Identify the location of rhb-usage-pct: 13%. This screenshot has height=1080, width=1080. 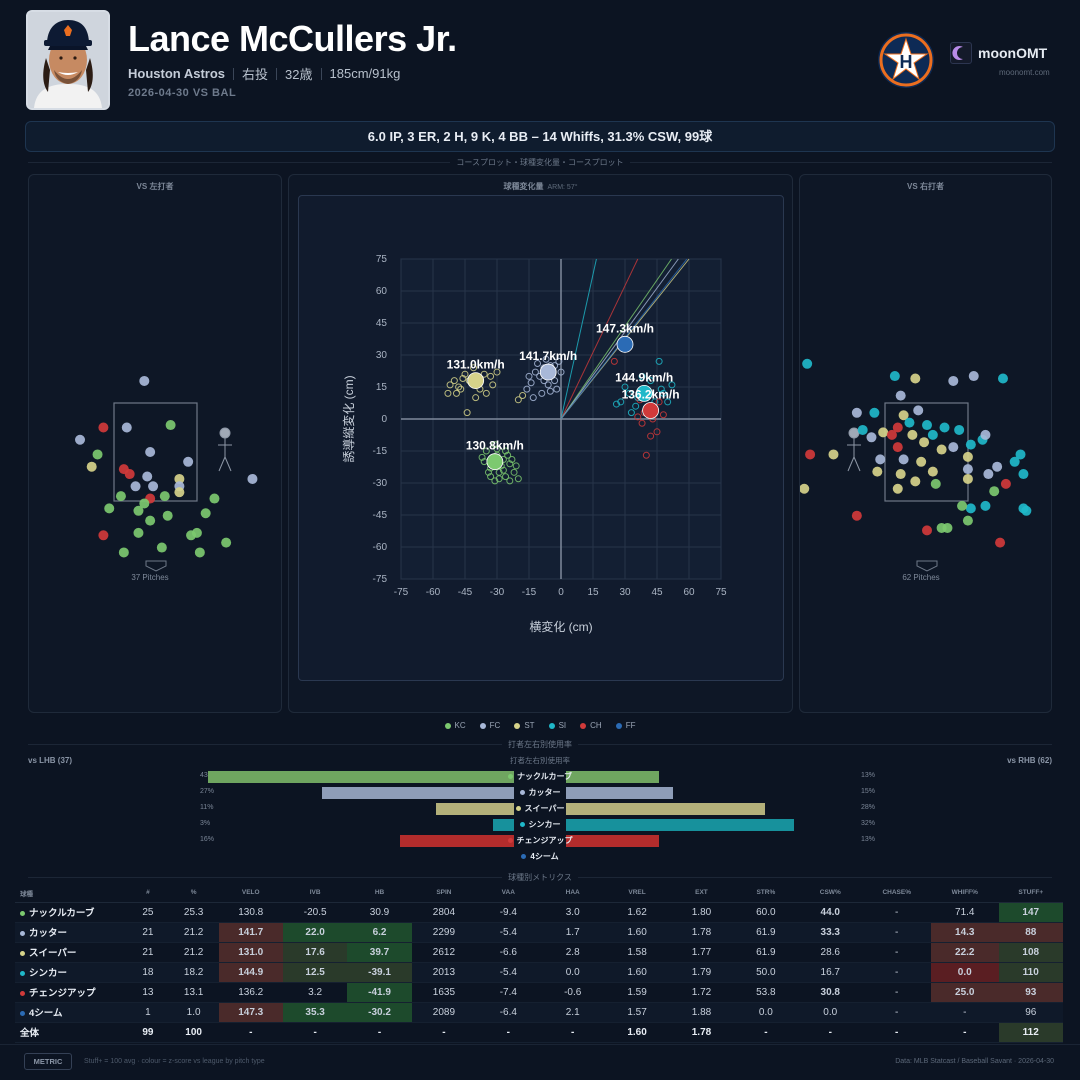
(868, 775).